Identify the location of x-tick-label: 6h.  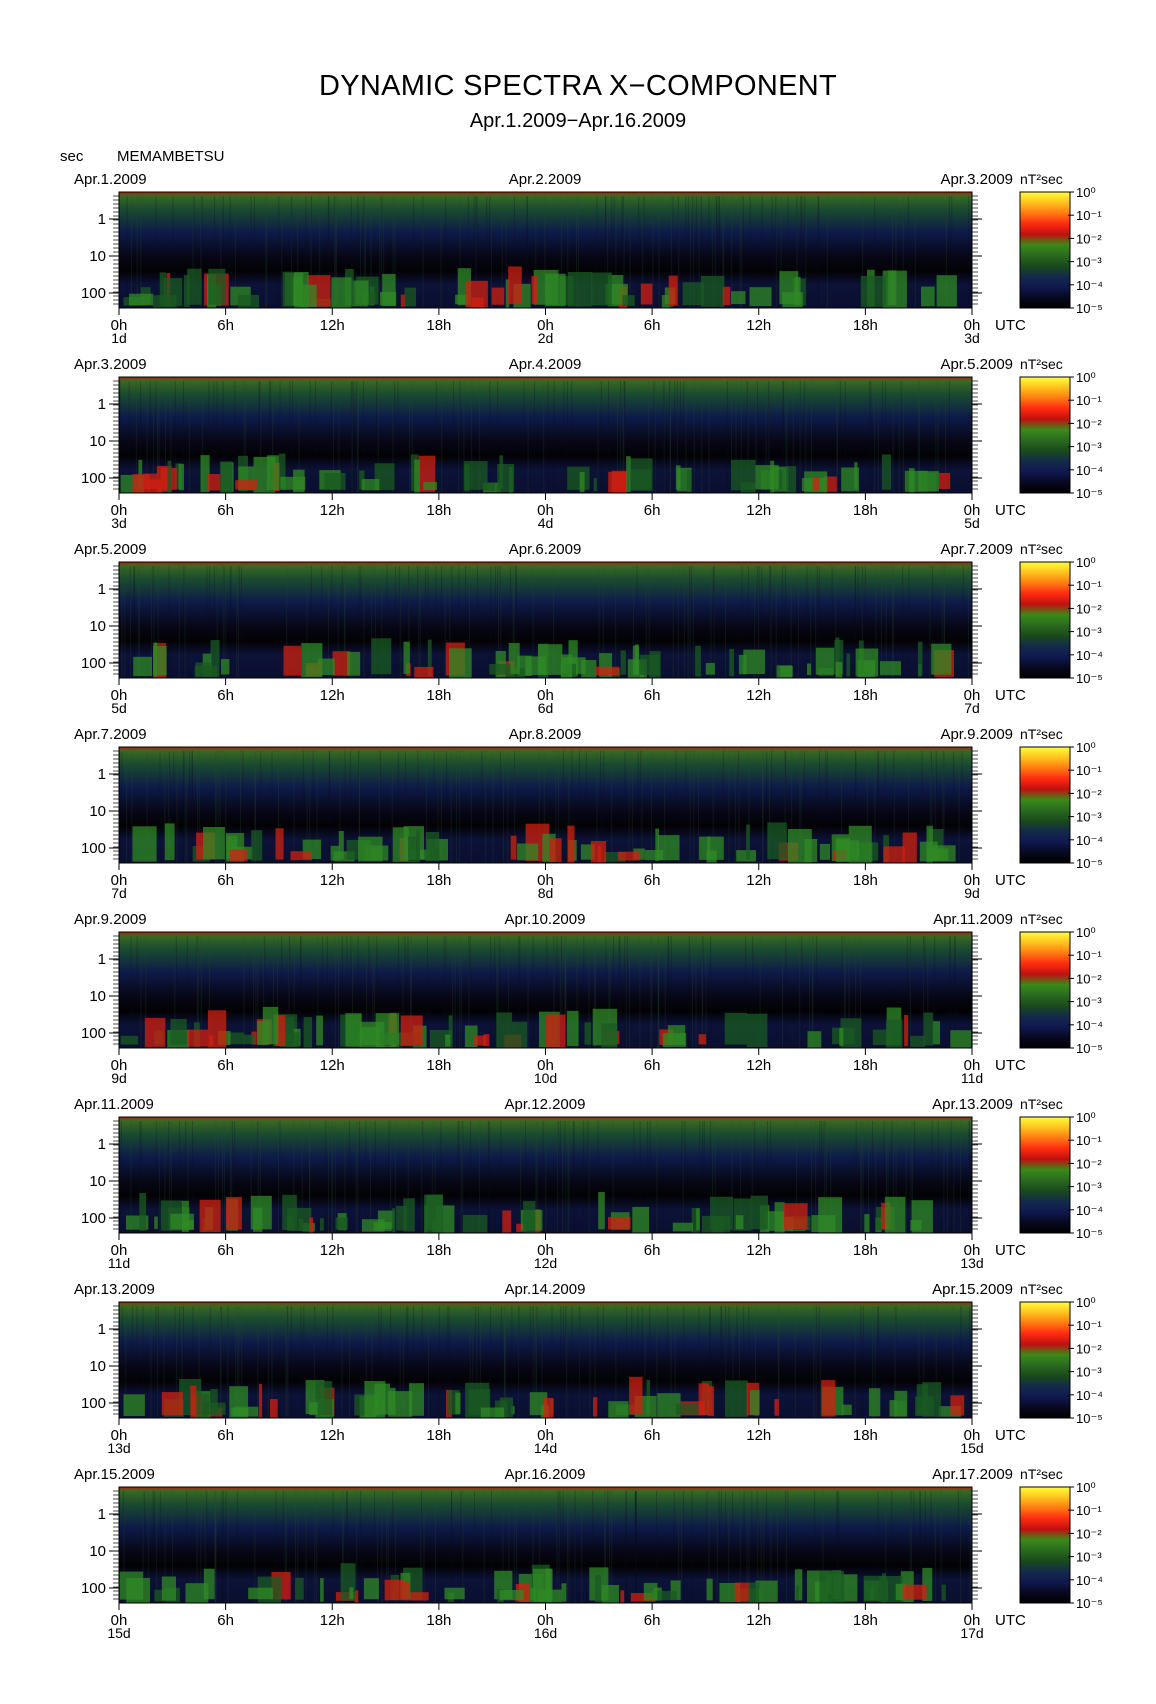
(652, 1065).